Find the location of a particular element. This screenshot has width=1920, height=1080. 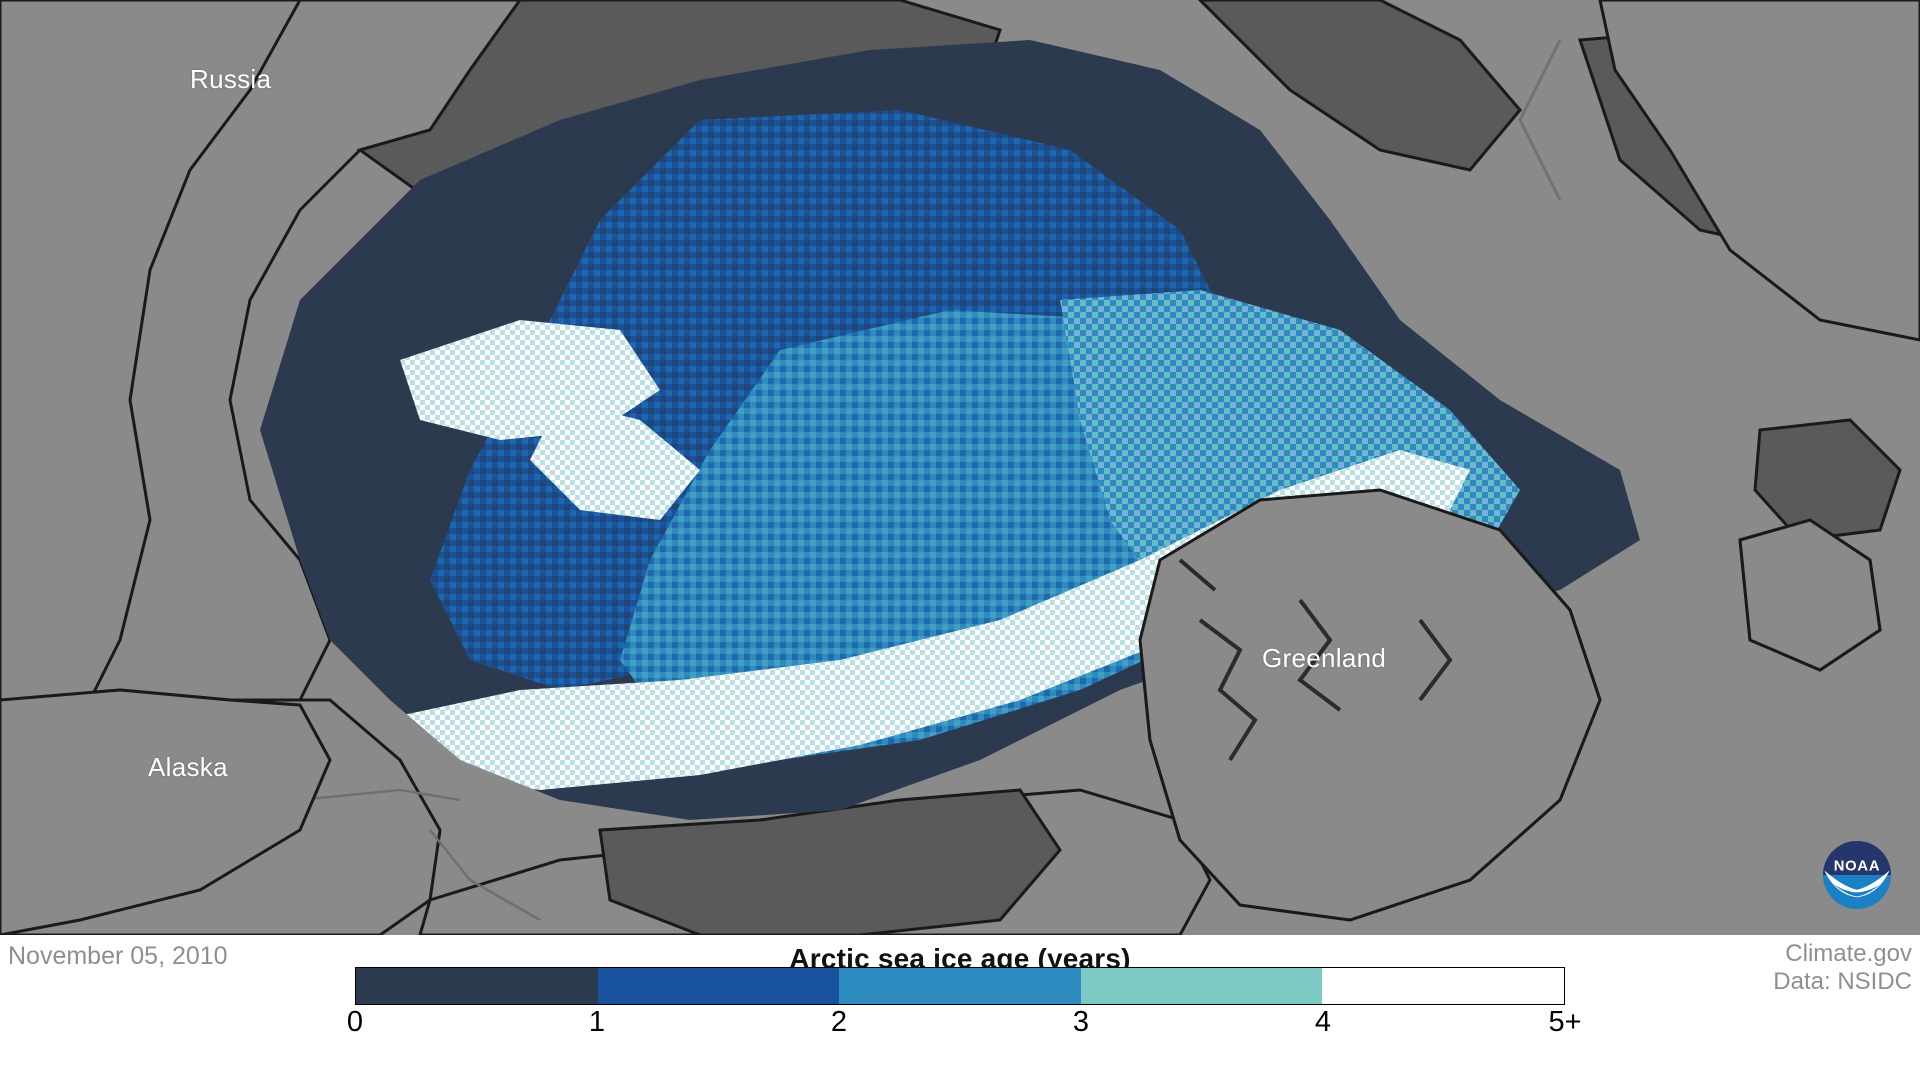

credit-data-source: Data: NSIDC is located at coordinates (1842, 981).